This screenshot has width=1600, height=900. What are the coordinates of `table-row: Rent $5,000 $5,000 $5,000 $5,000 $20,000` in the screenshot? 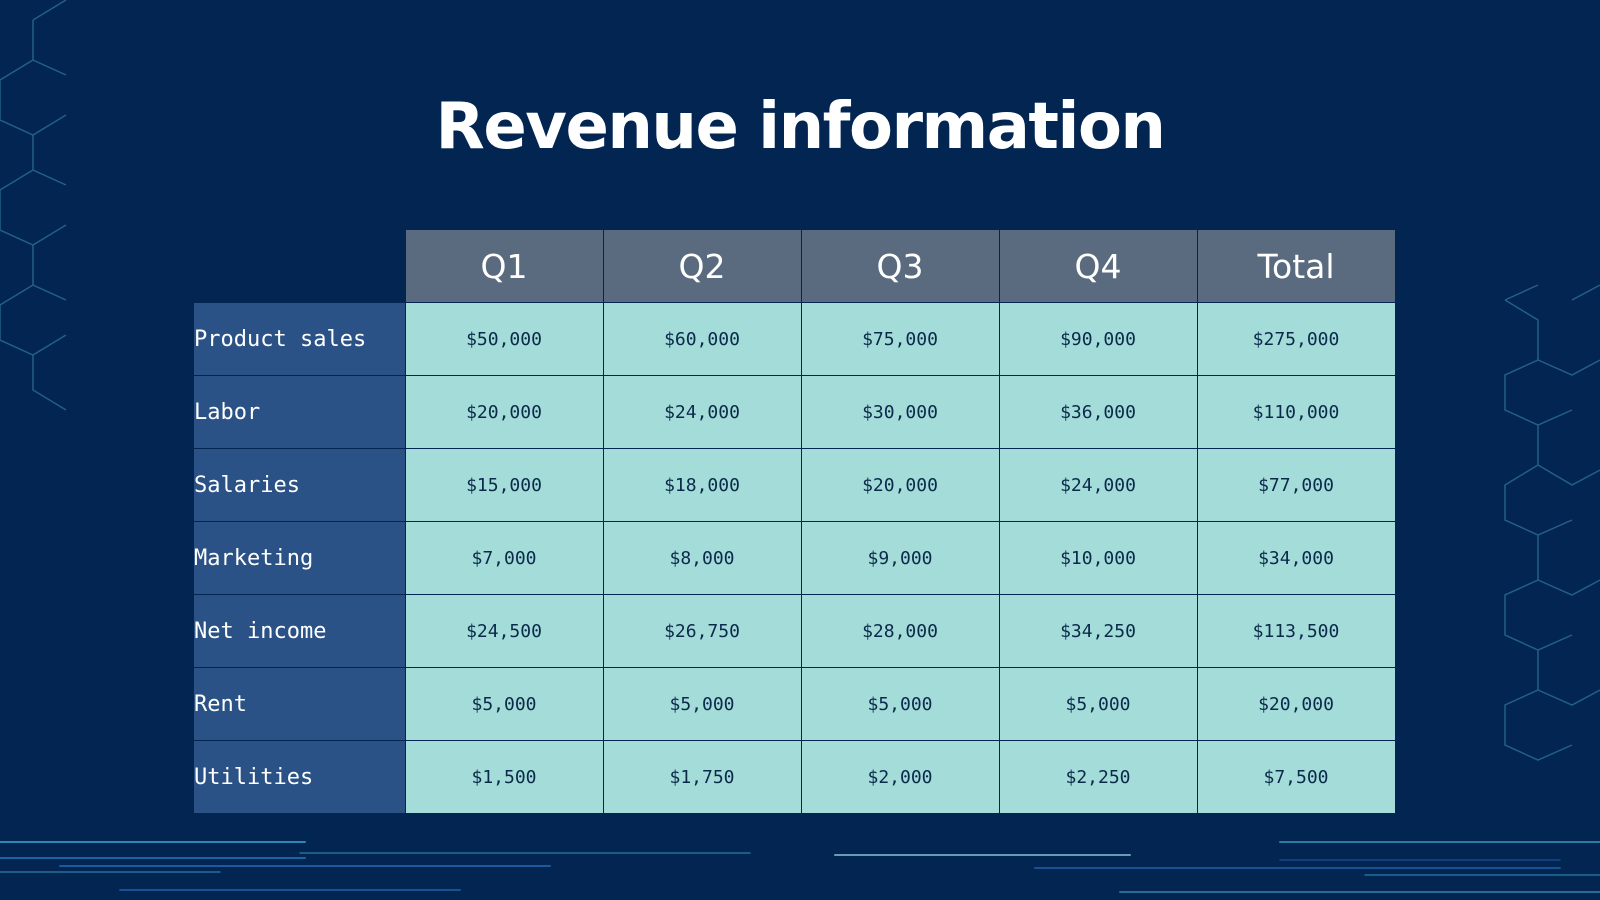 It's located at (795, 704).